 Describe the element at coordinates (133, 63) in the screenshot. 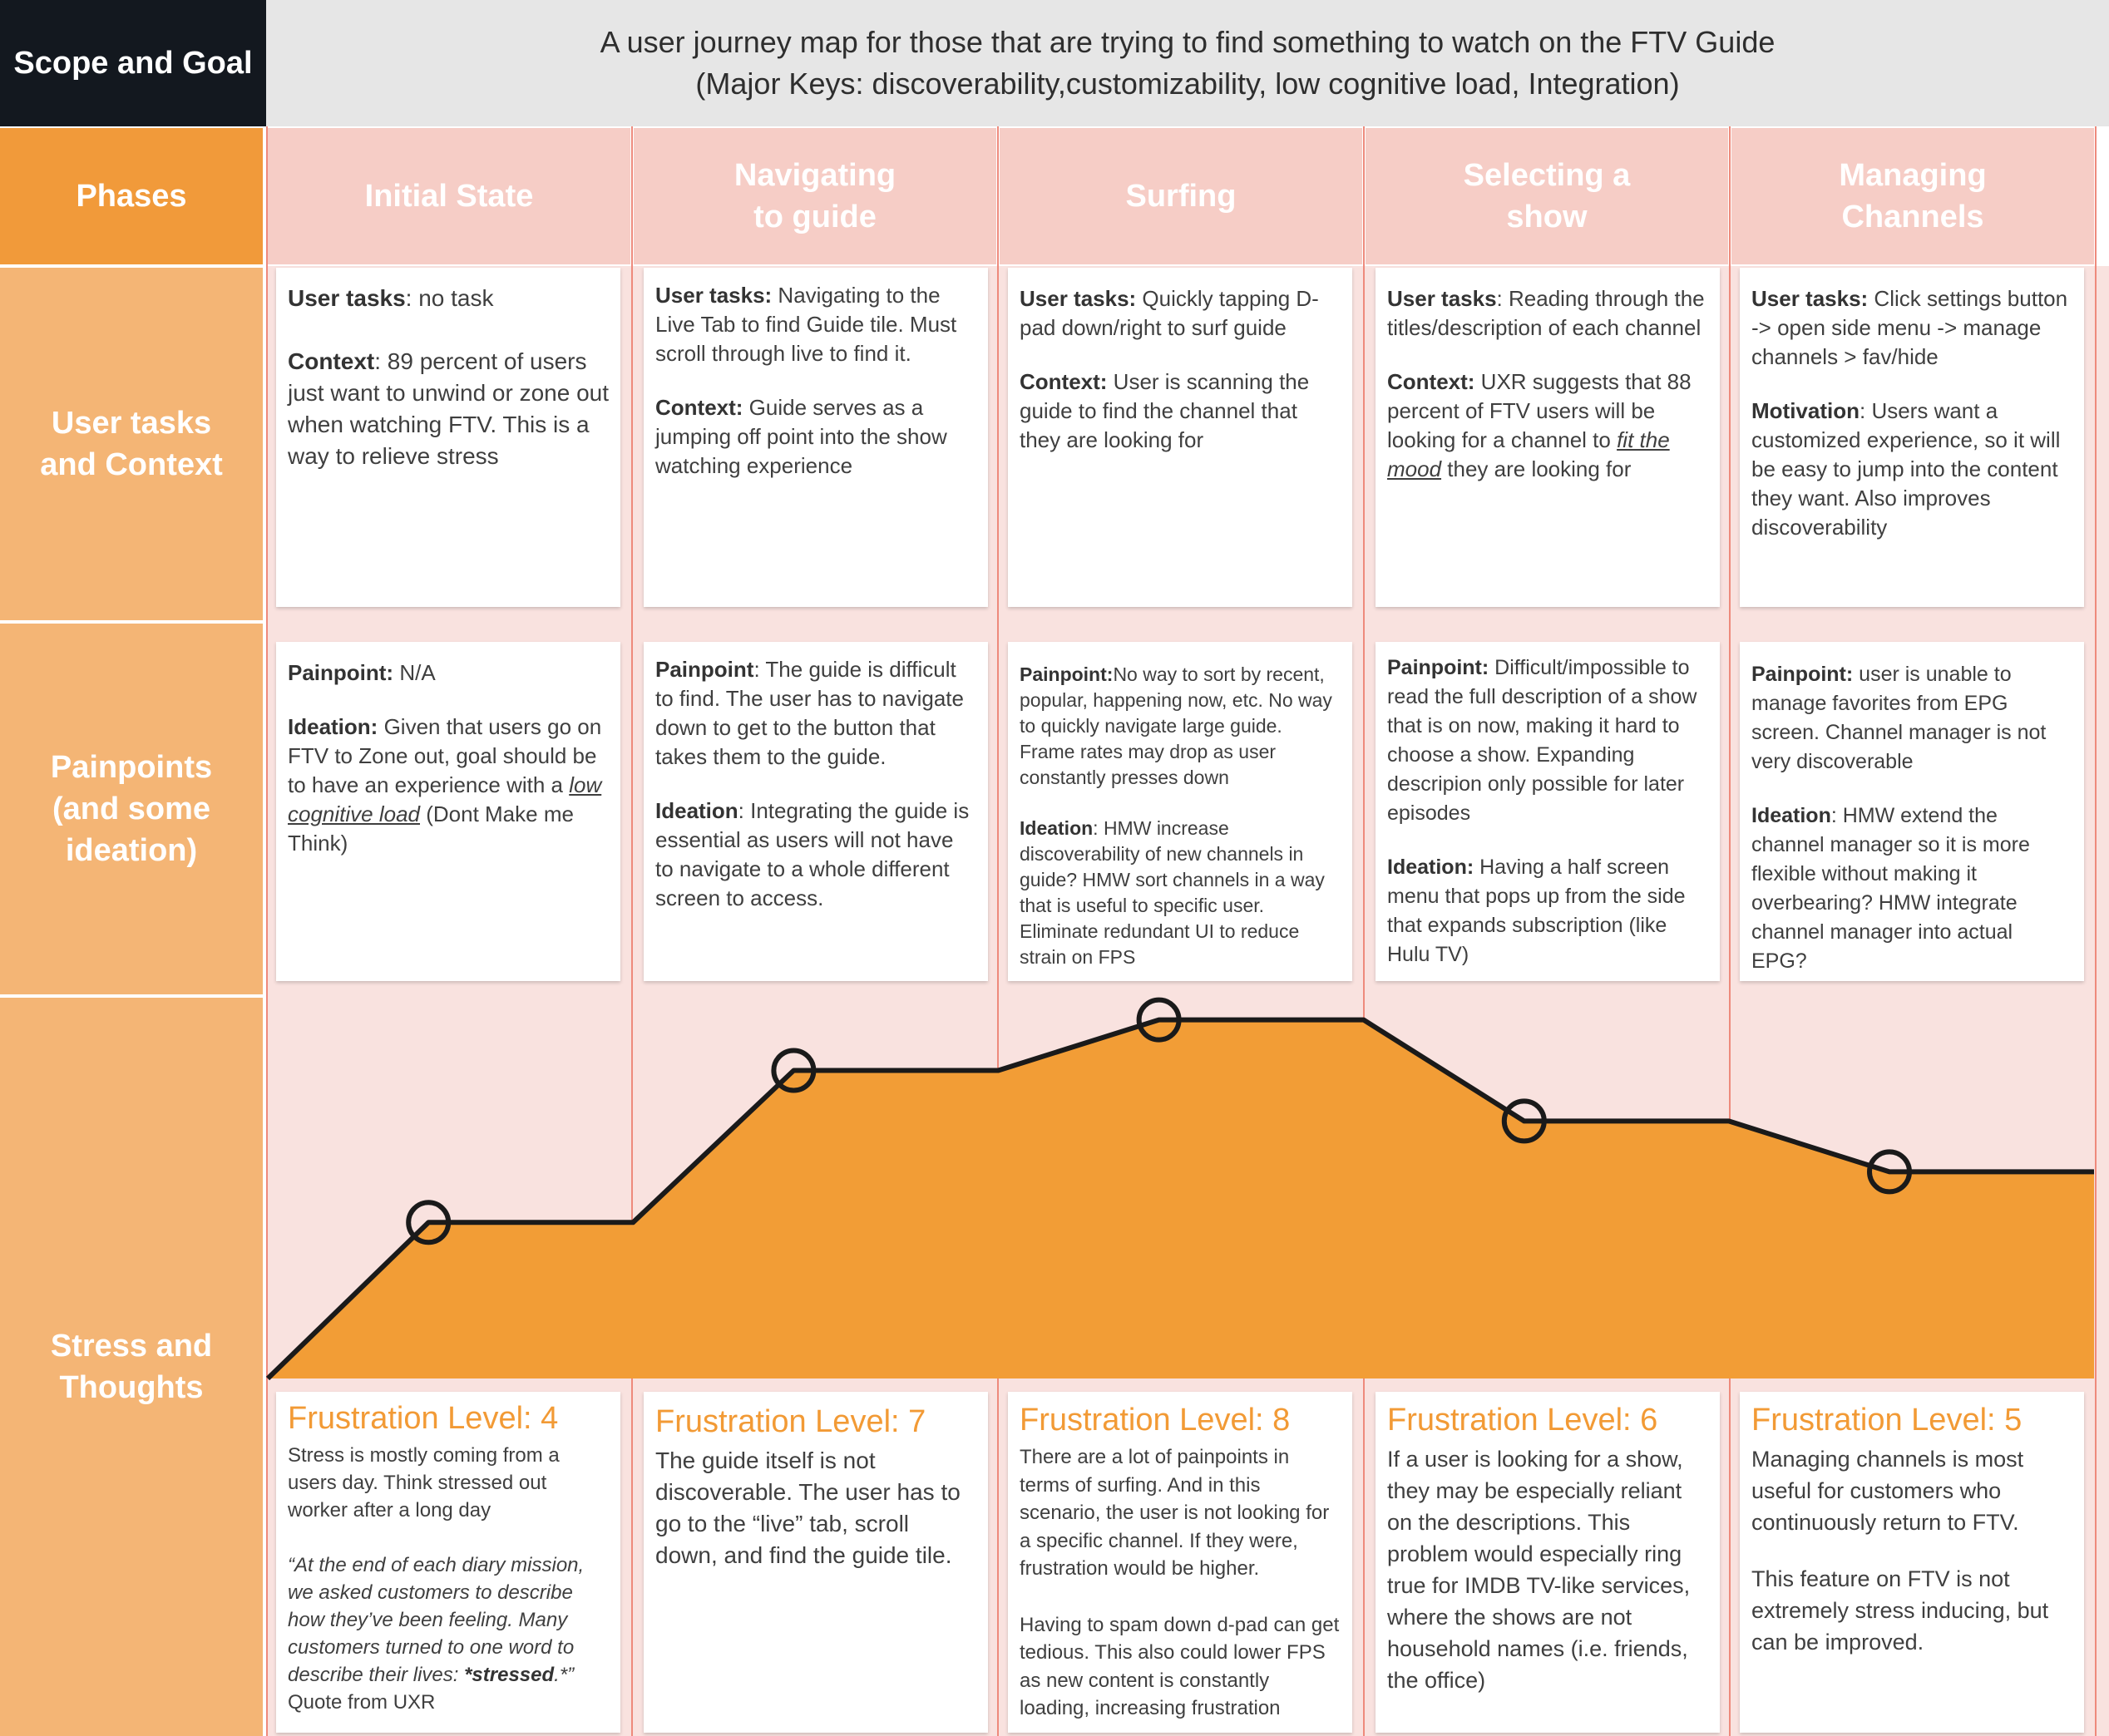

I see `scope-and-goal-label: Scope and Goal` at that location.